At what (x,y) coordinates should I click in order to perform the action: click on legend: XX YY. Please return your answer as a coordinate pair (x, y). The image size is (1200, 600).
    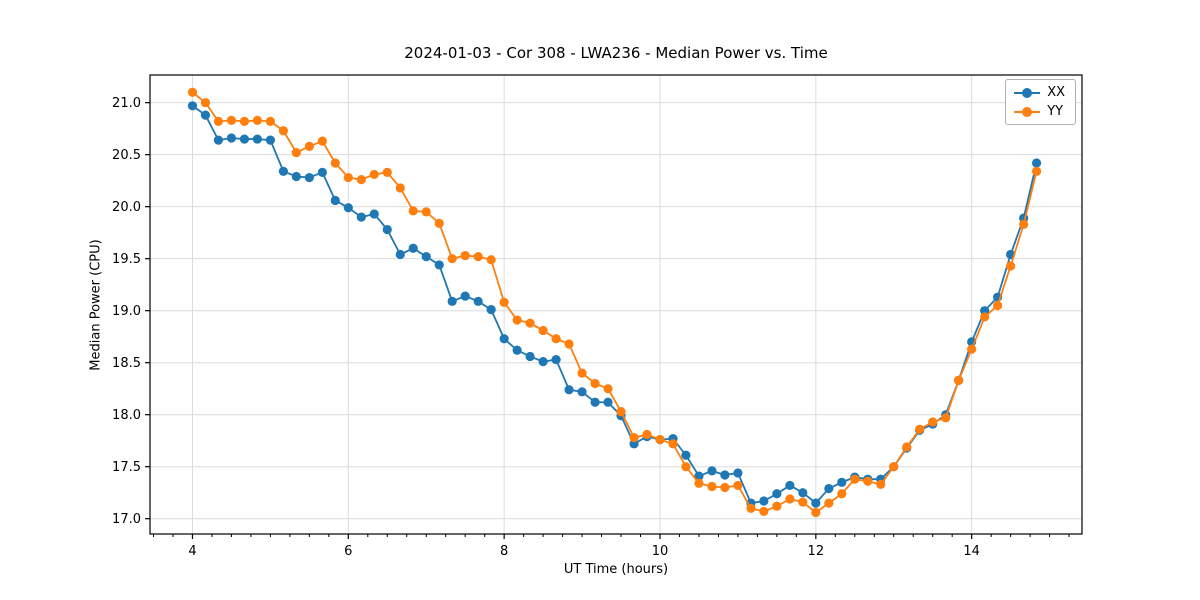
    Looking at the image, I should click on (1040, 102).